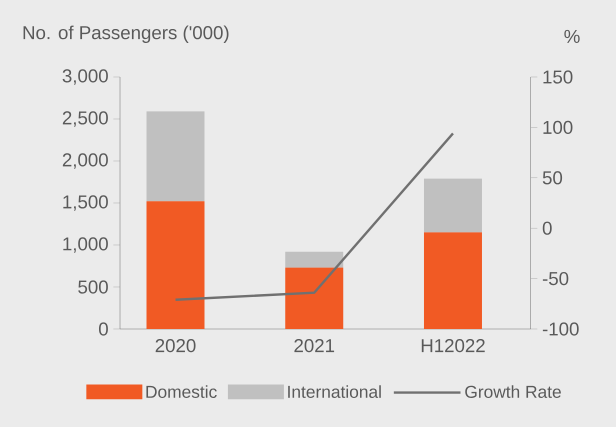 This screenshot has height=427, width=616. Describe the element at coordinates (547, 228) in the screenshot. I see `y2-tick-label: 0` at that location.